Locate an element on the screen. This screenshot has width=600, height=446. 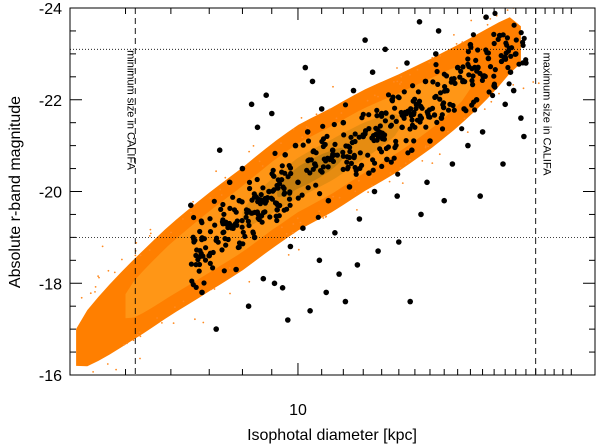
y-tick-label: -16 is located at coordinates (50, 376).